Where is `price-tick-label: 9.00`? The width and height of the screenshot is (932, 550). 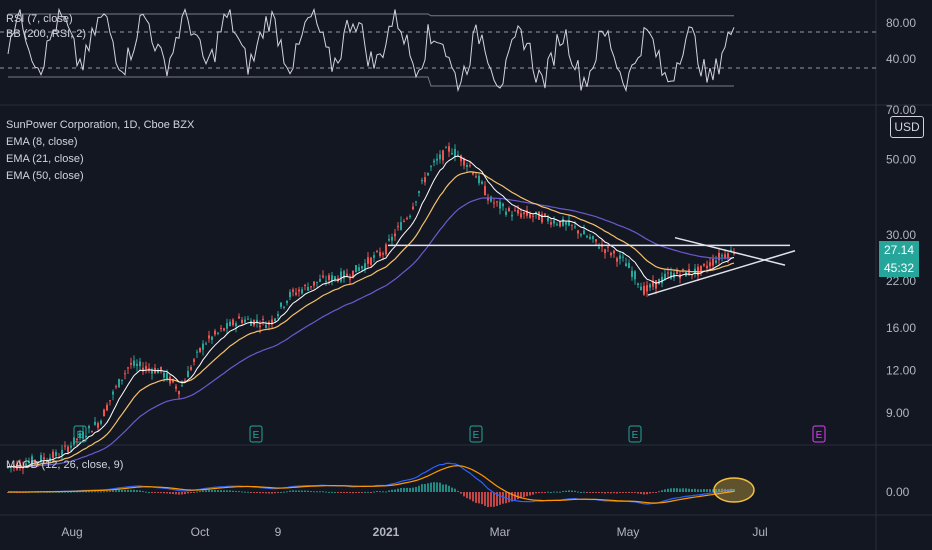
price-tick-label: 9.00 is located at coordinates (898, 413).